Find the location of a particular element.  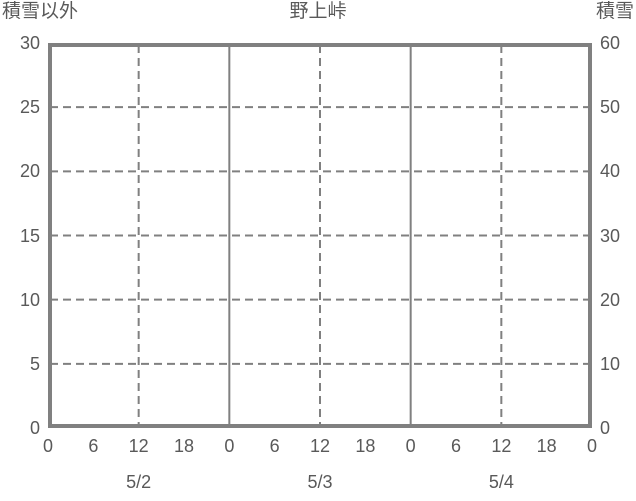

y-axis-left-tick-label: 15 is located at coordinates (29, 235).